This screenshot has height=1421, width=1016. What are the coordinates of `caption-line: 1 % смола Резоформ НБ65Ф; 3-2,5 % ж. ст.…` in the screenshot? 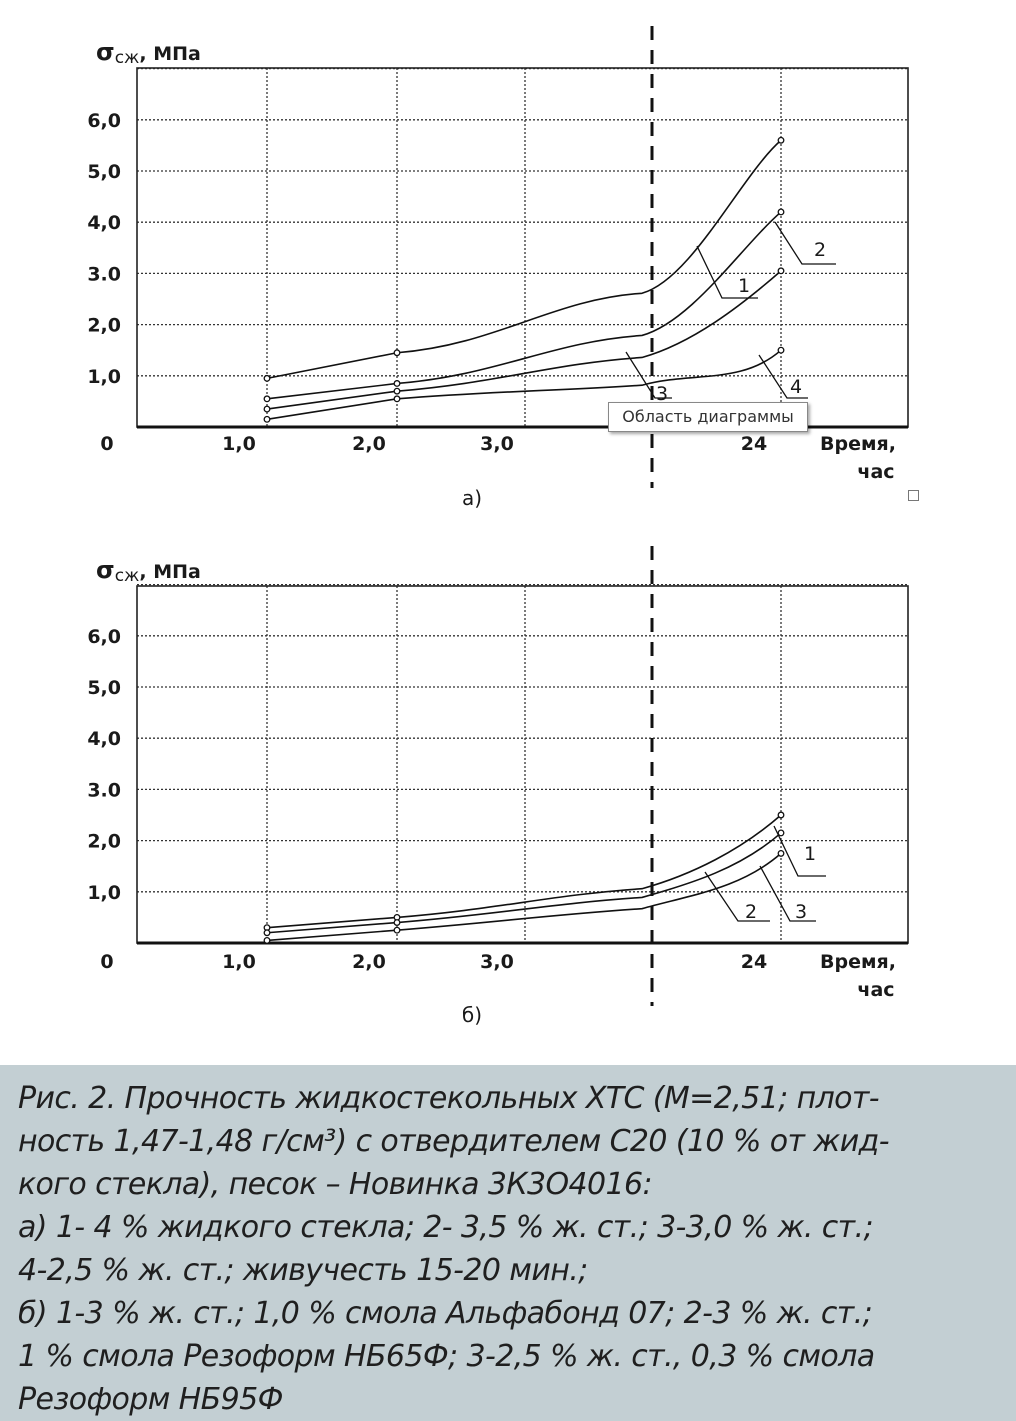 It's located at (446, 1356).